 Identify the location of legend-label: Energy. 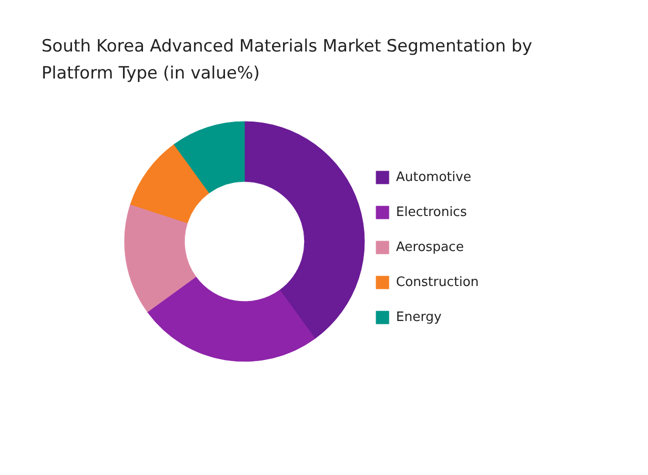
(419, 317).